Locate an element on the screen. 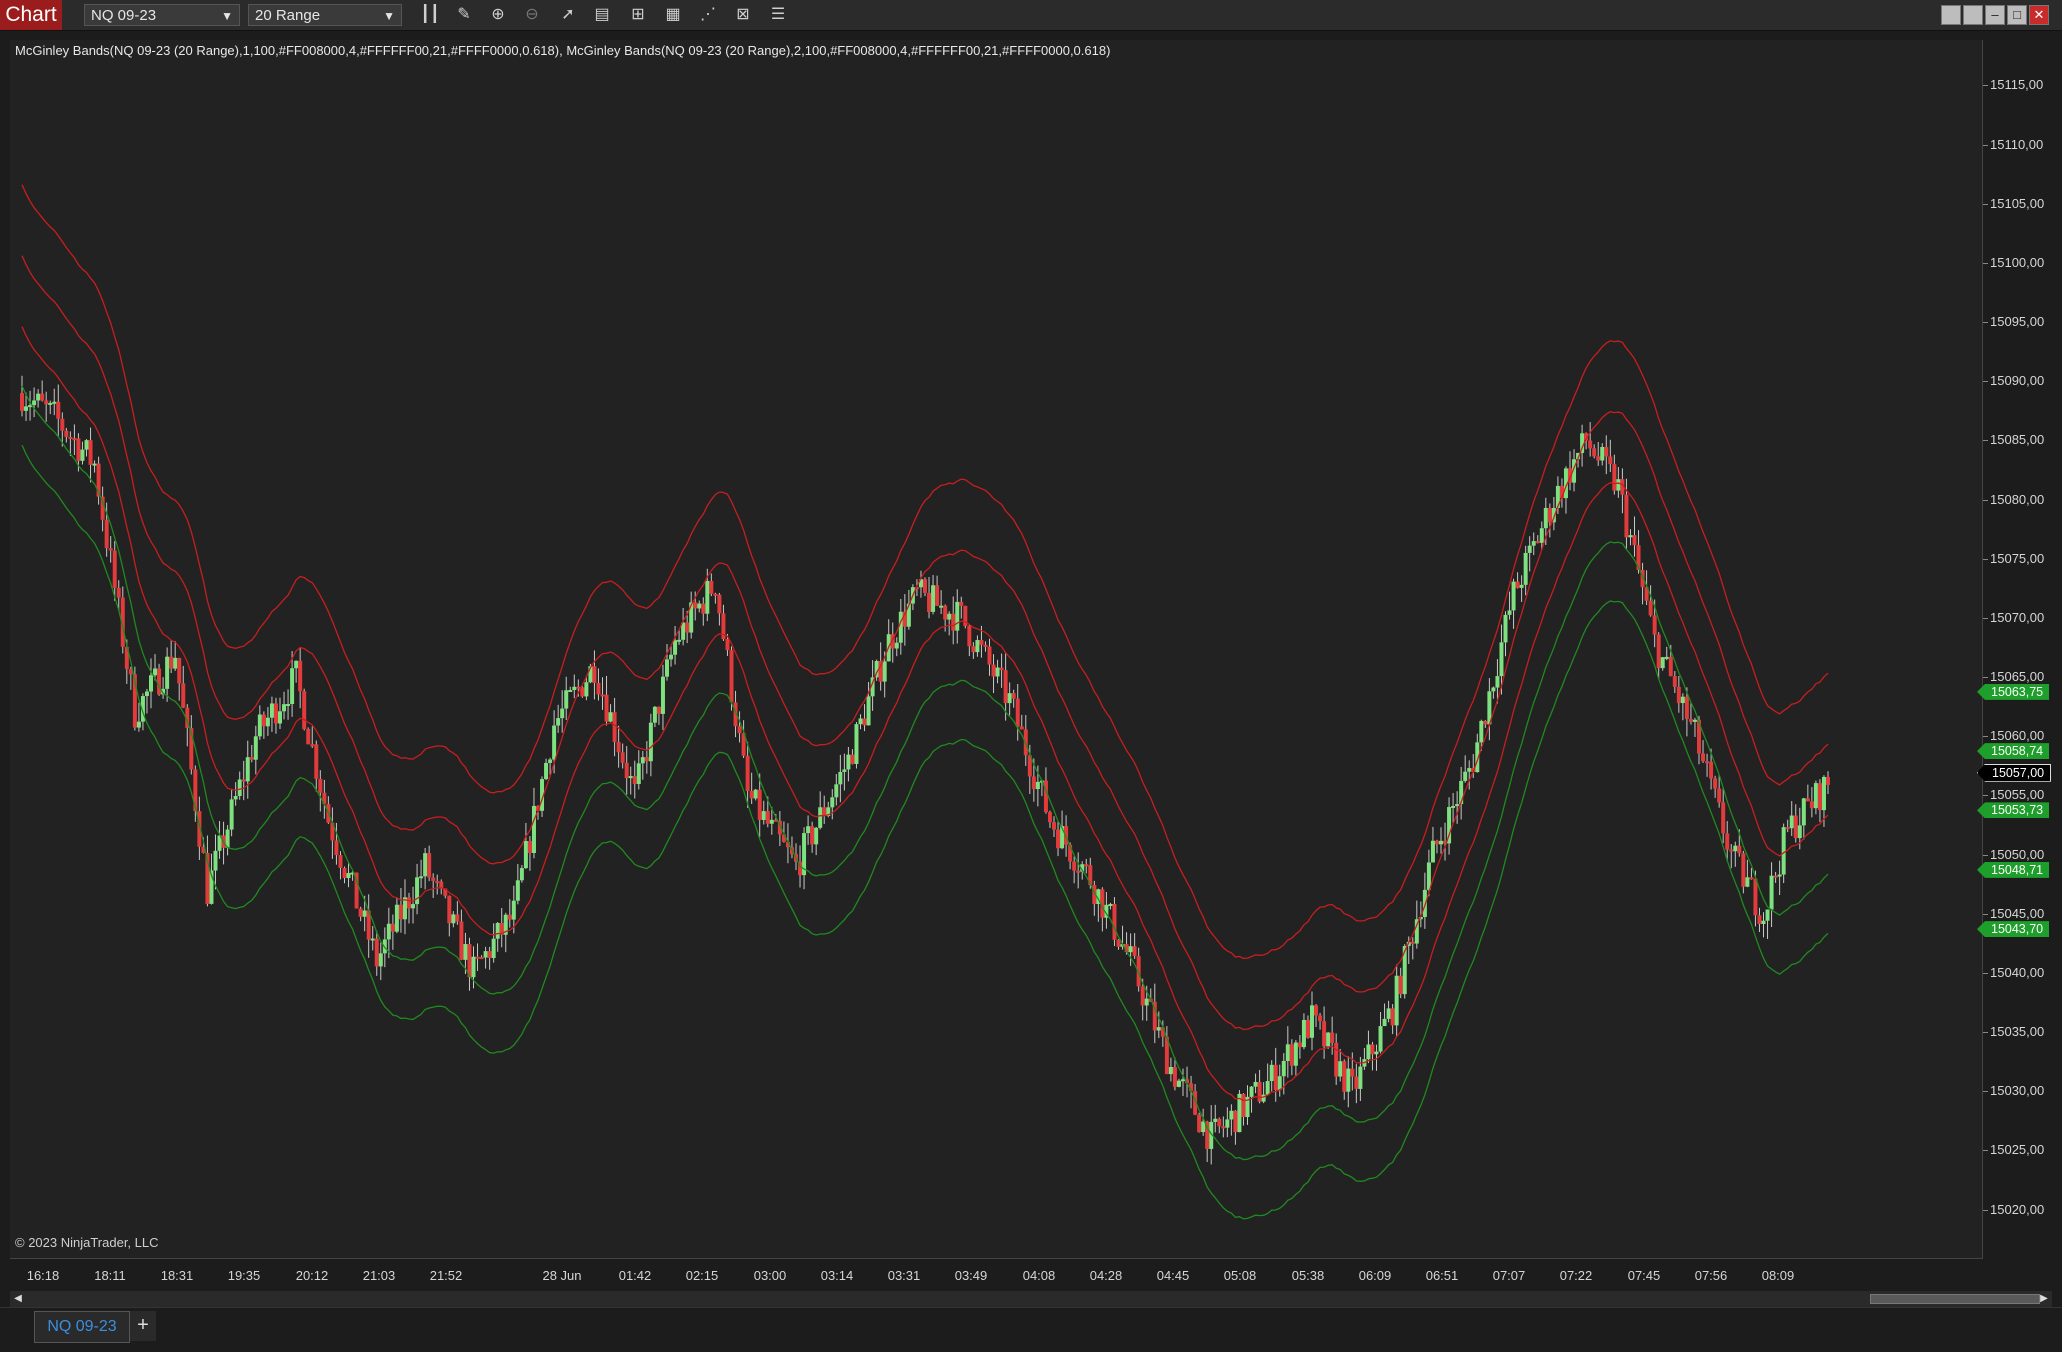 The height and width of the screenshot is (1352, 2062). tile-window-icon is located at coordinates (1973, 15).